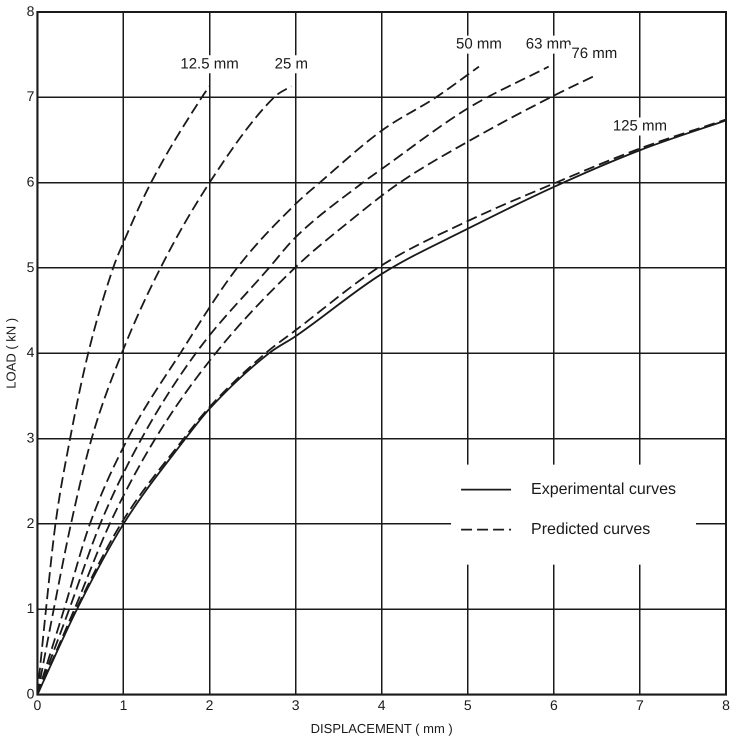 The height and width of the screenshot is (741, 740). Describe the element at coordinates (210, 704) in the screenshot. I see `x-tick-label: 2` at that location.